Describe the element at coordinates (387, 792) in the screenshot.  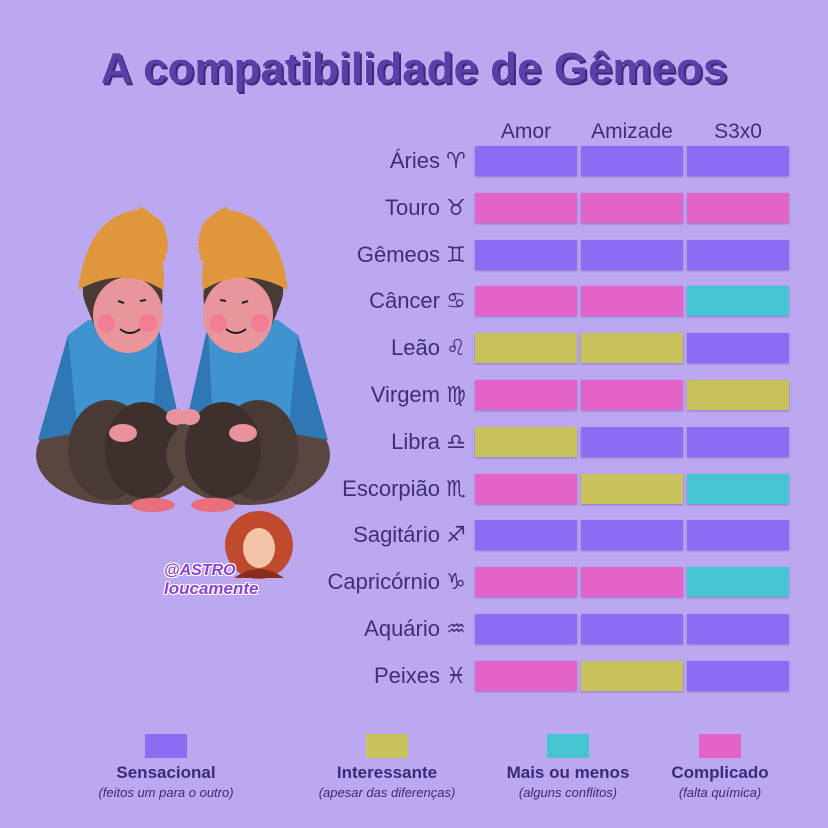
I see `legend-description: (apesar das diferenças)` at that location.